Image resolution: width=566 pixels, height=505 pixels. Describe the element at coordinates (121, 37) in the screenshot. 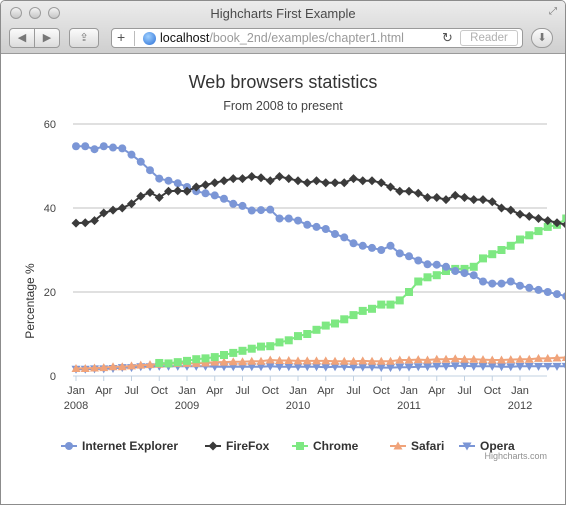

I see `add-bookmark-icon: +` at that location.